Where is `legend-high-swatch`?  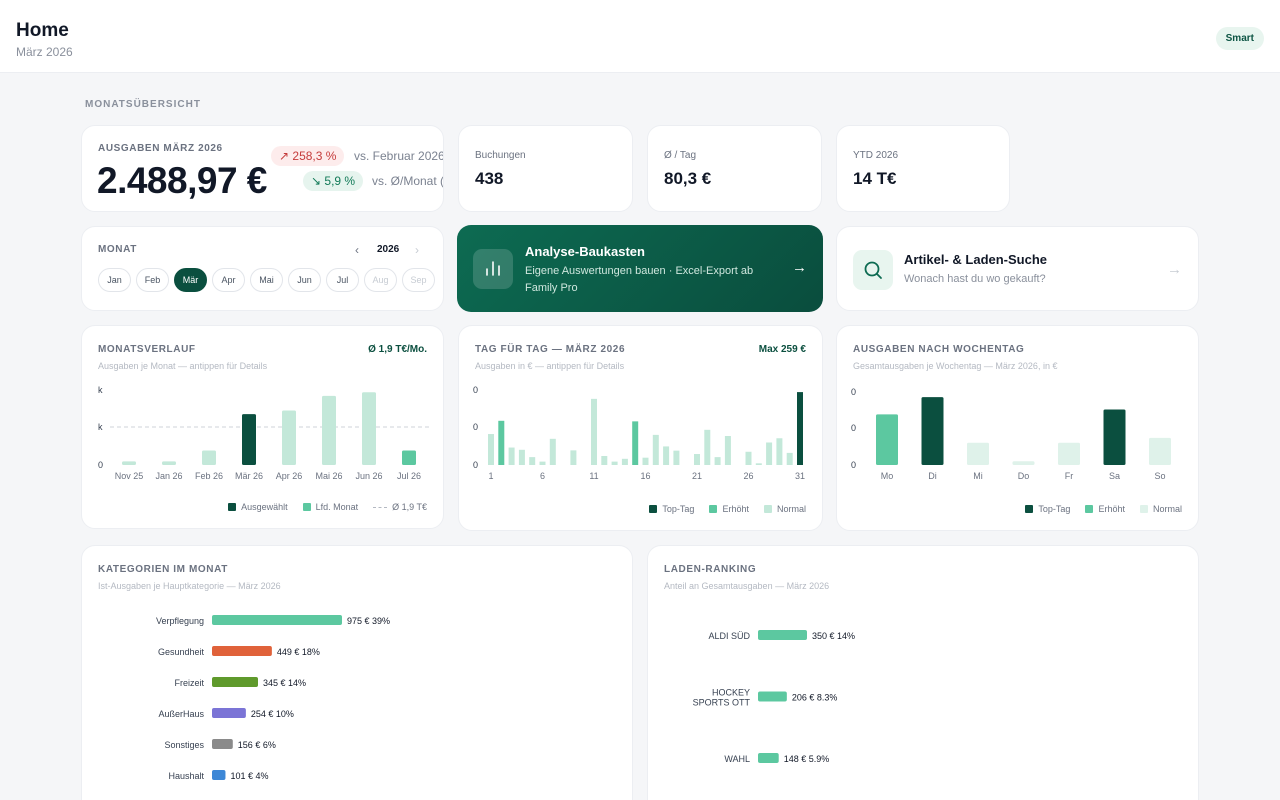
legend-high-swatch is located at coordinates (1089, 509).